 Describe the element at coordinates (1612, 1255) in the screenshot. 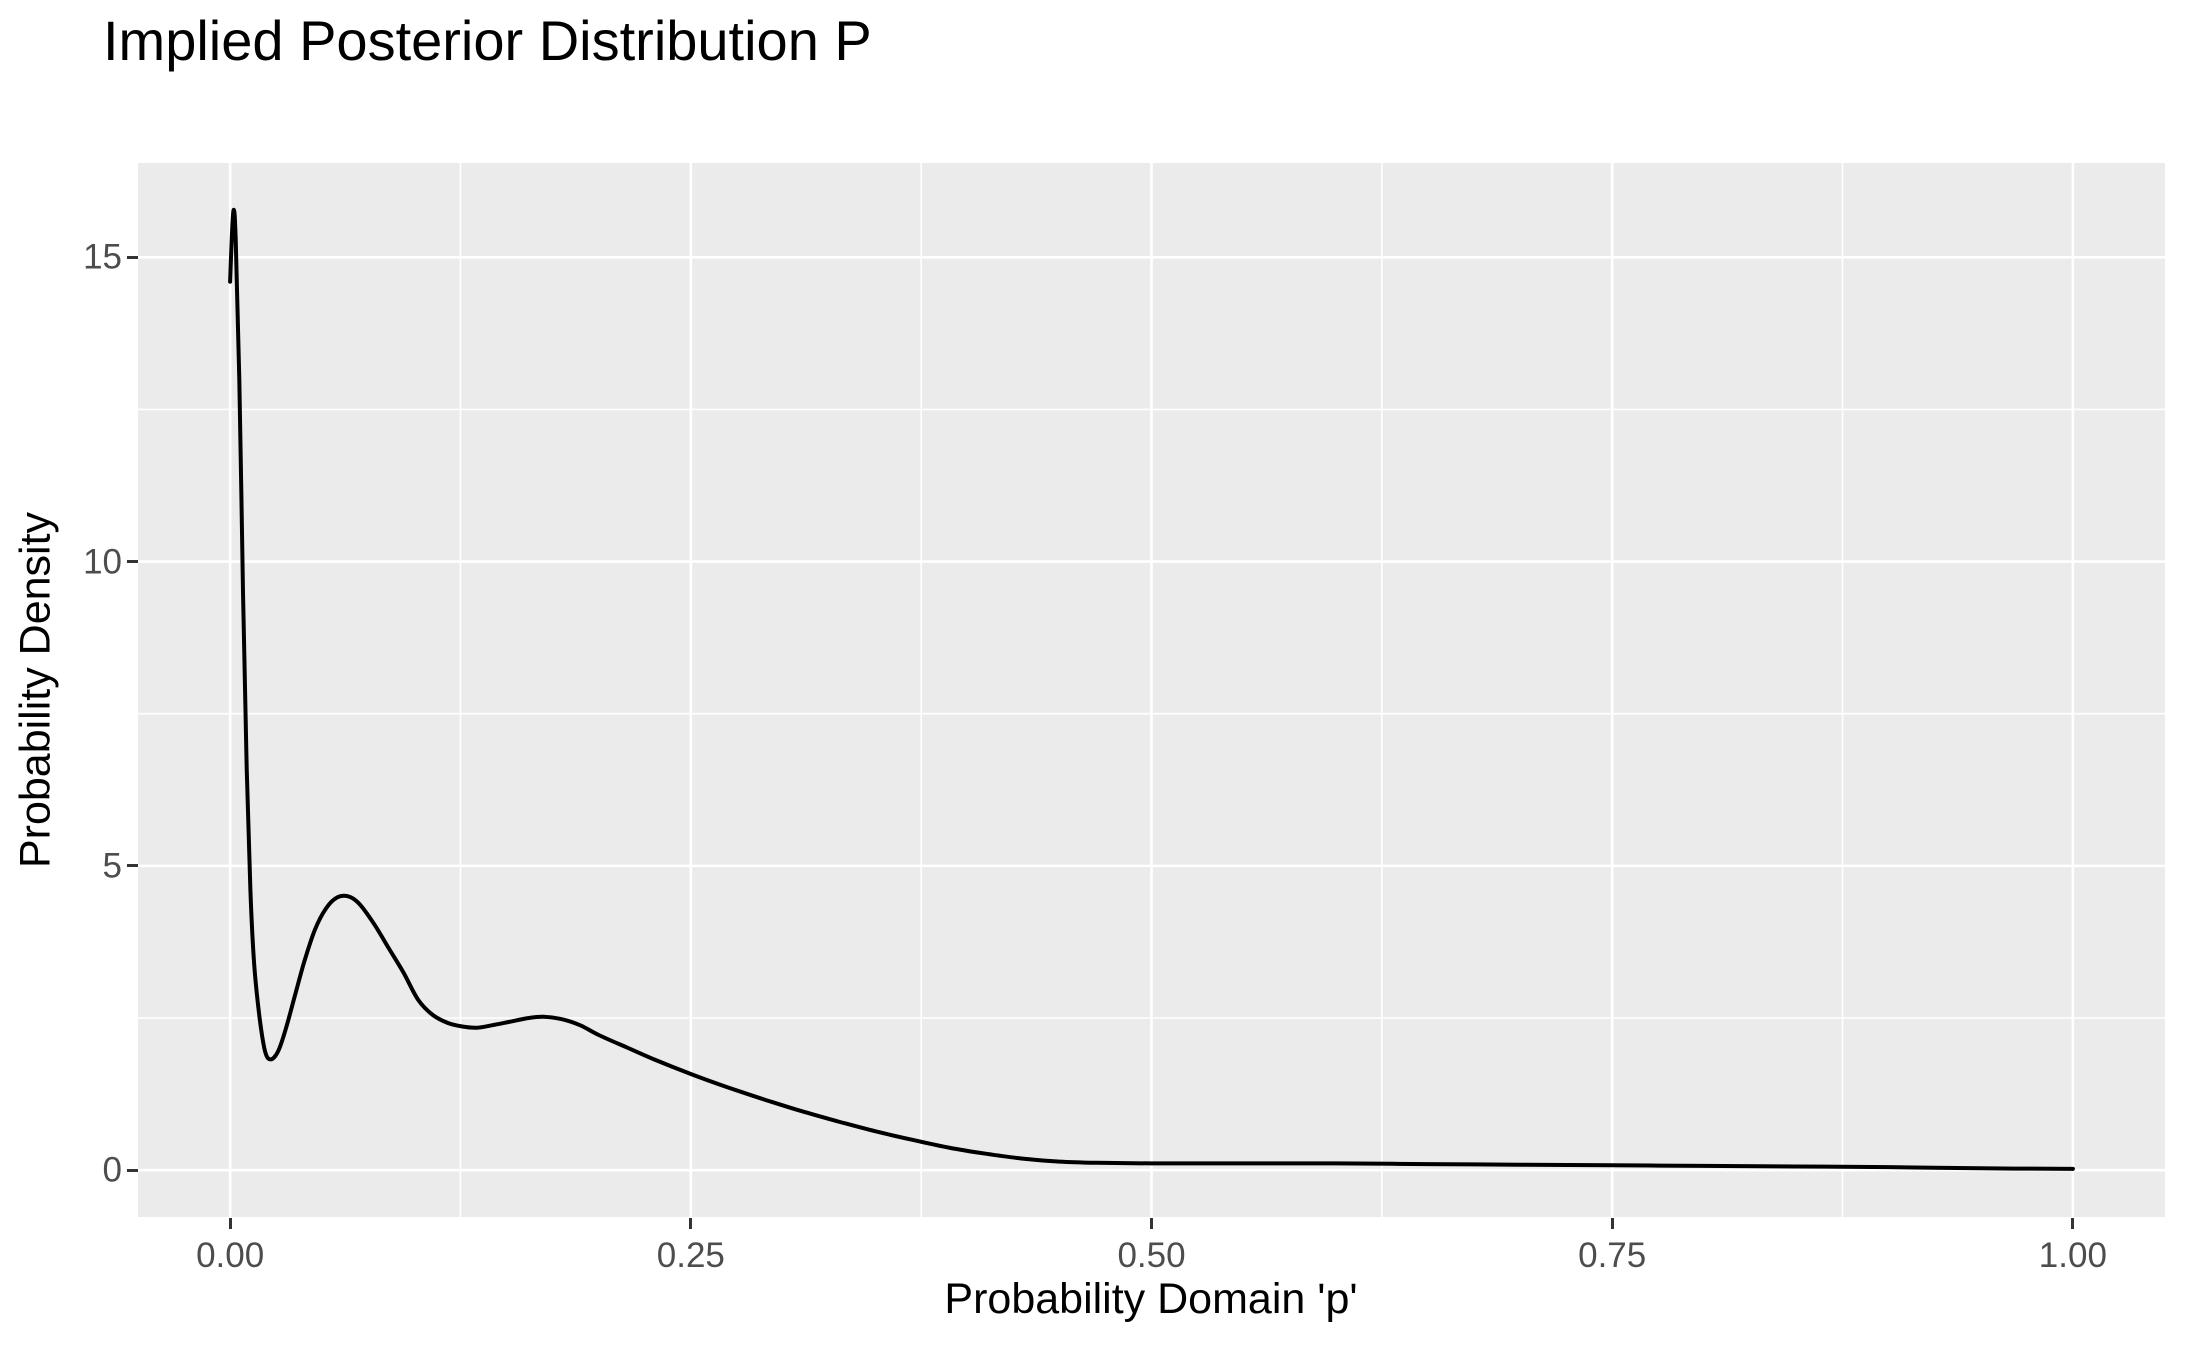

I see `x-tick-label: 0.75` at that location.